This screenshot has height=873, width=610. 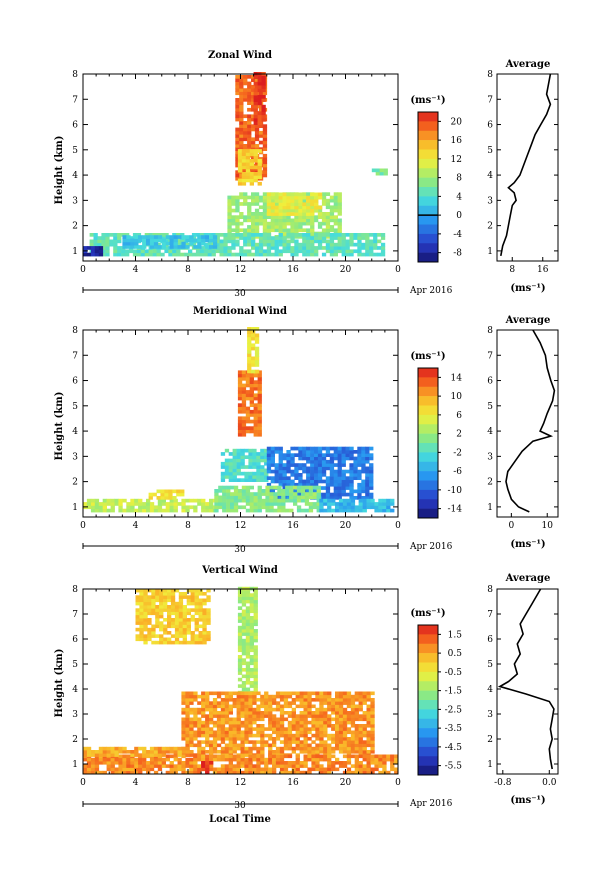 What do you see at coordinates (59, 683) in the screenshot?
I see `vertical-height-label: Height (km)` at bounding box center [59, 683].